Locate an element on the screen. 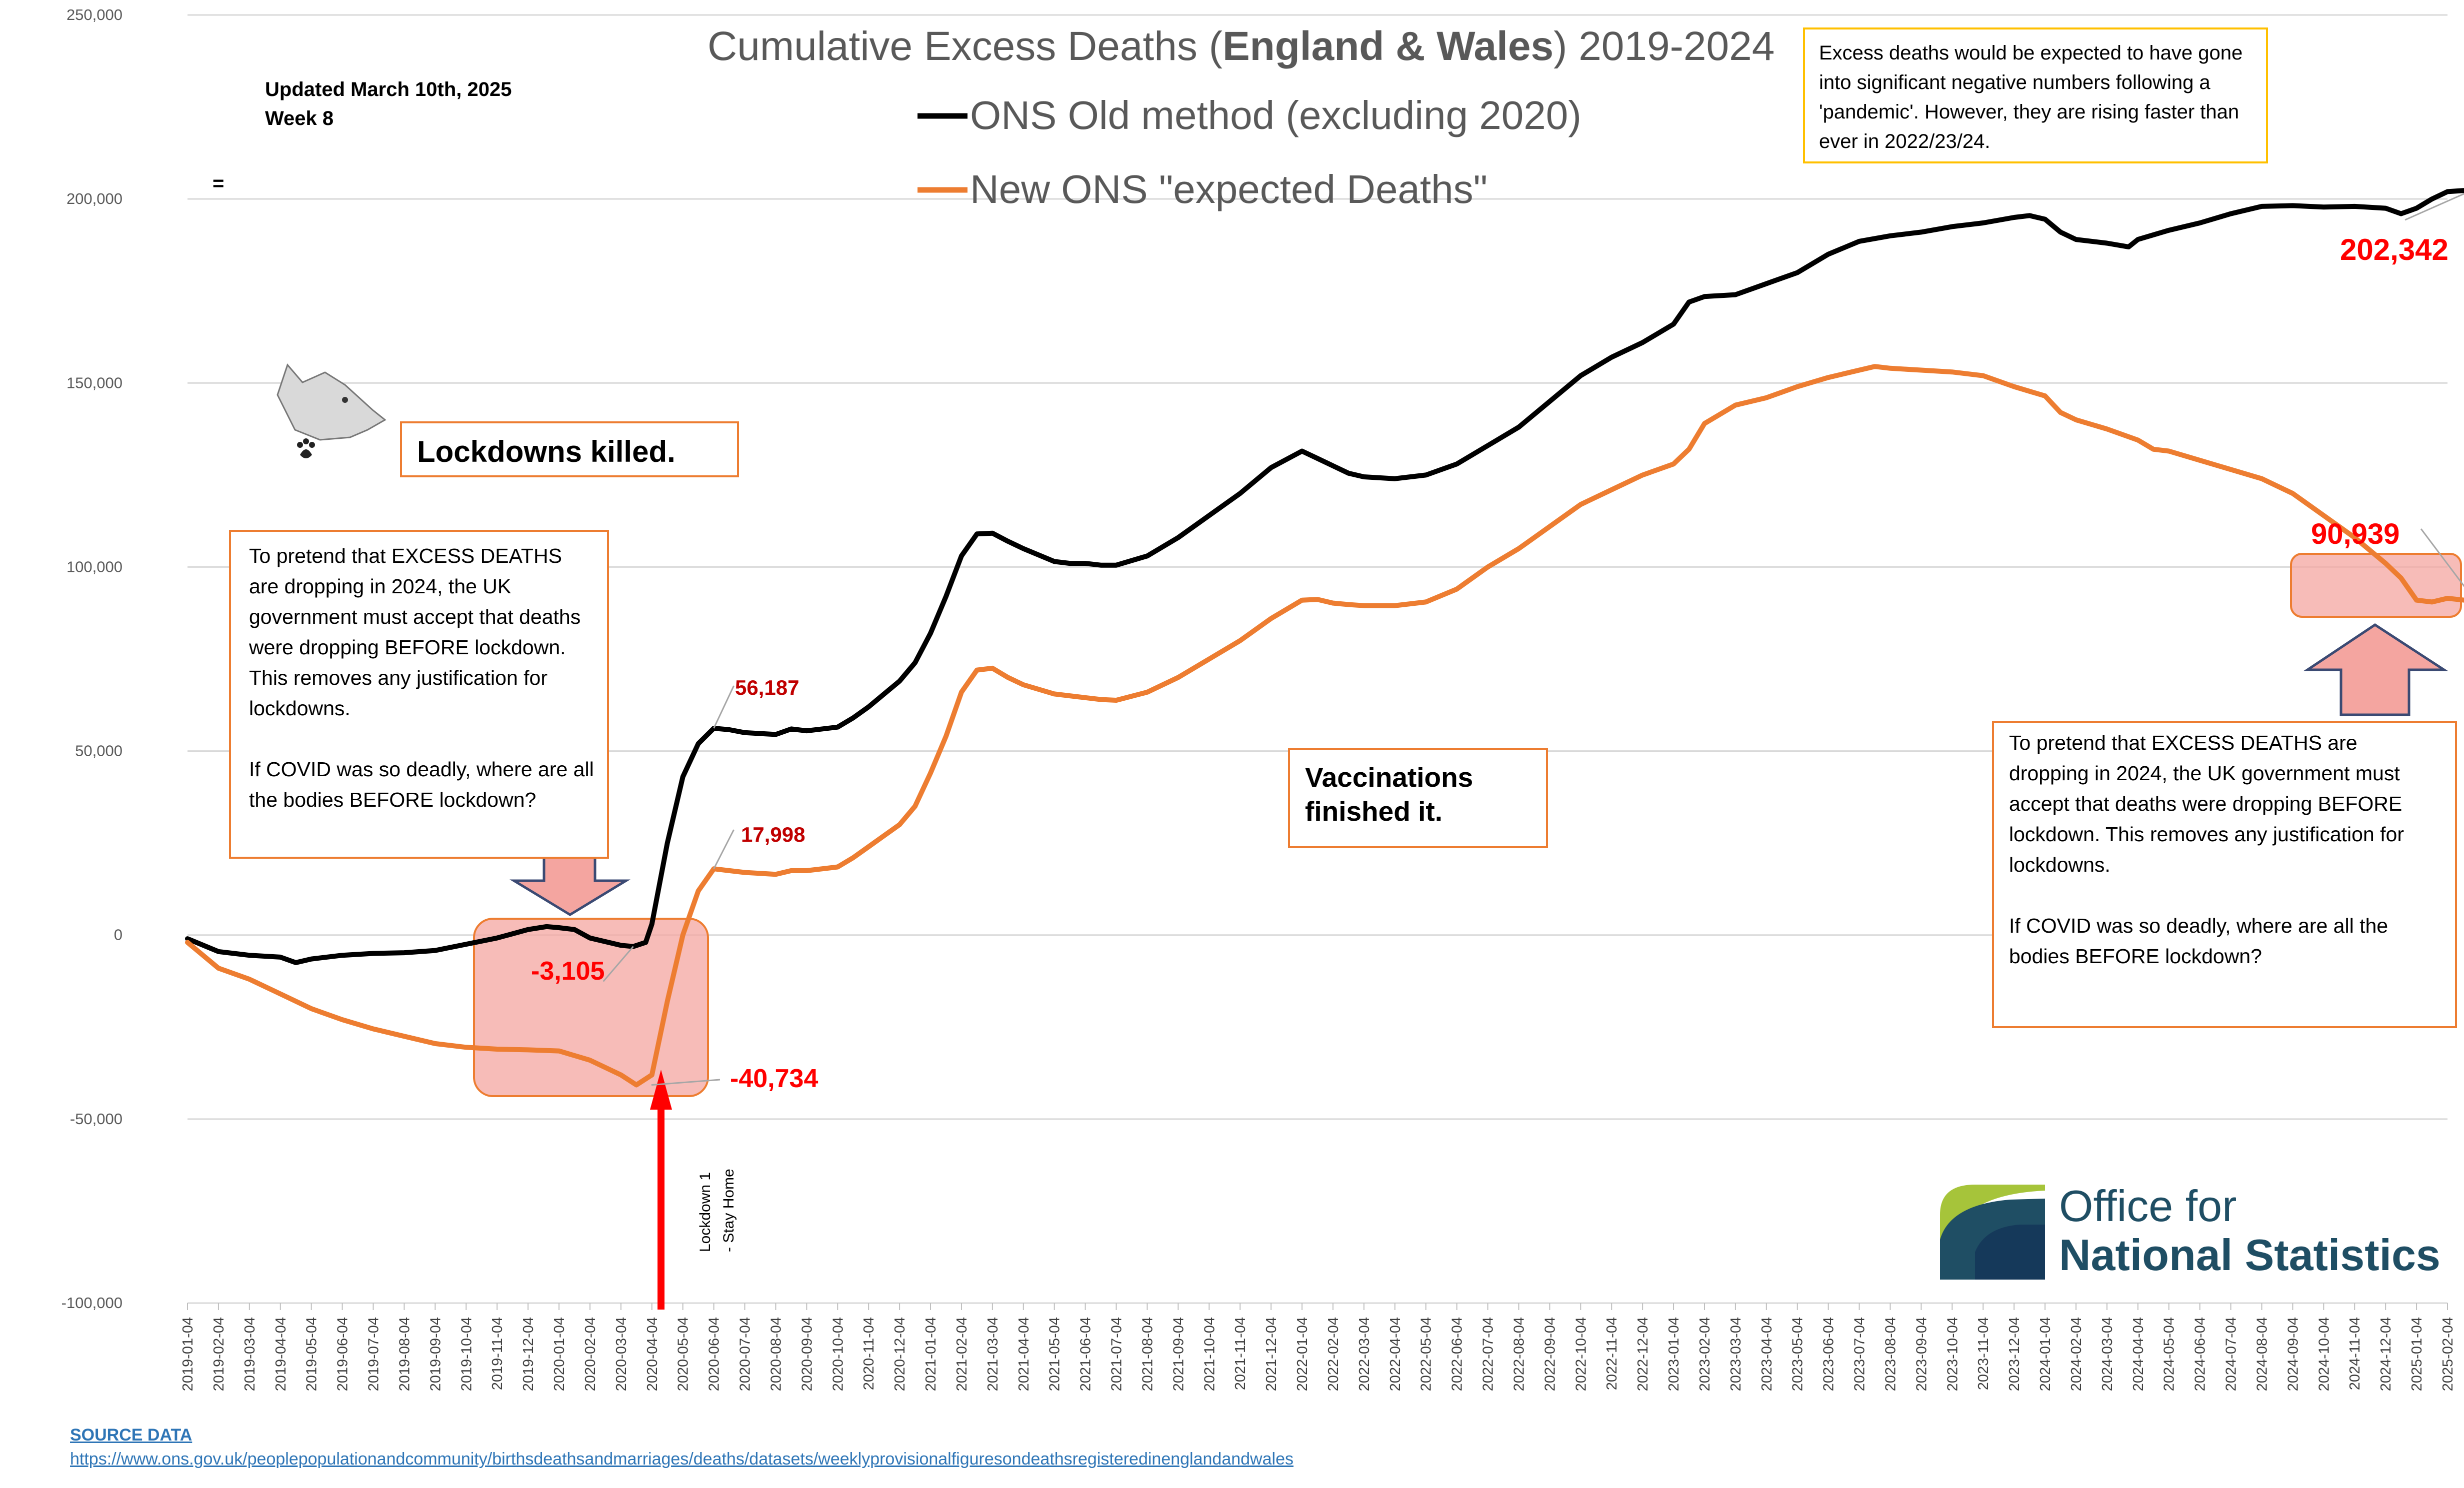 This screenshot has height=1488, width=2464. x-tick-label: 2022-10-04 is located at coordinates (1581, 1354).